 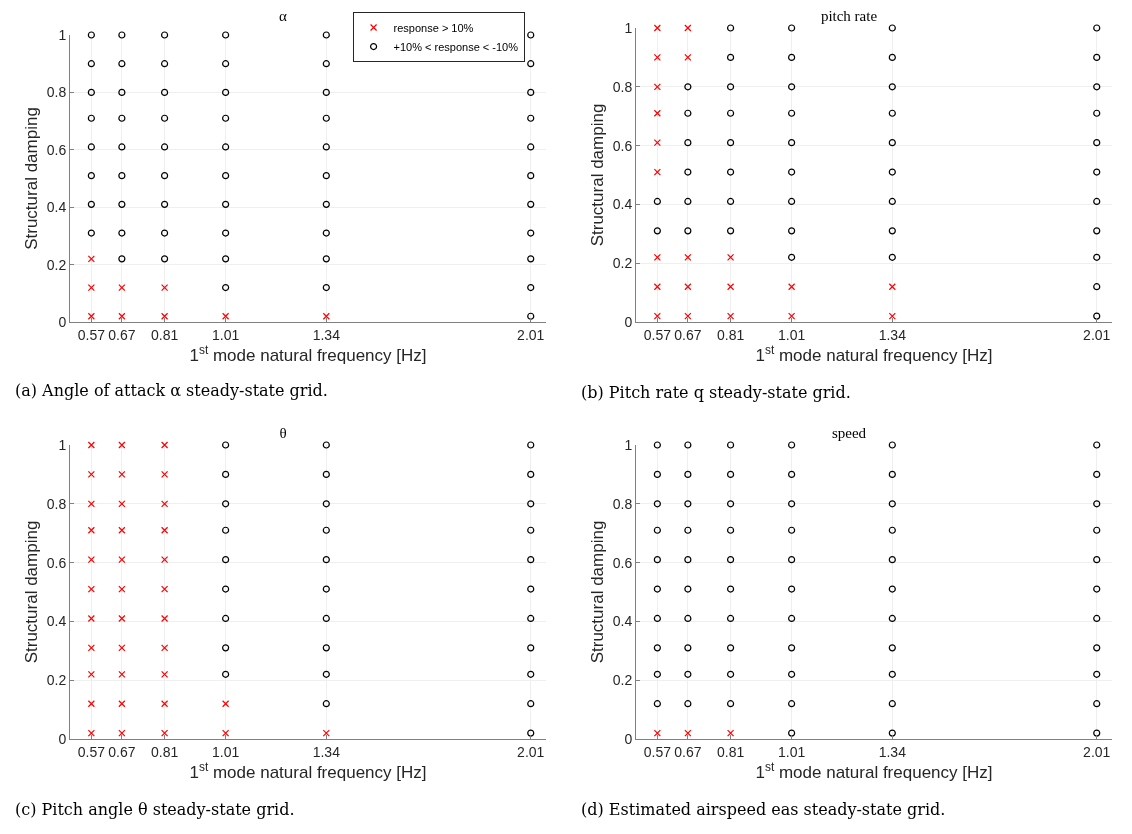 I want to click on x-tick-label: 1.01, so click(x=791, y=334).